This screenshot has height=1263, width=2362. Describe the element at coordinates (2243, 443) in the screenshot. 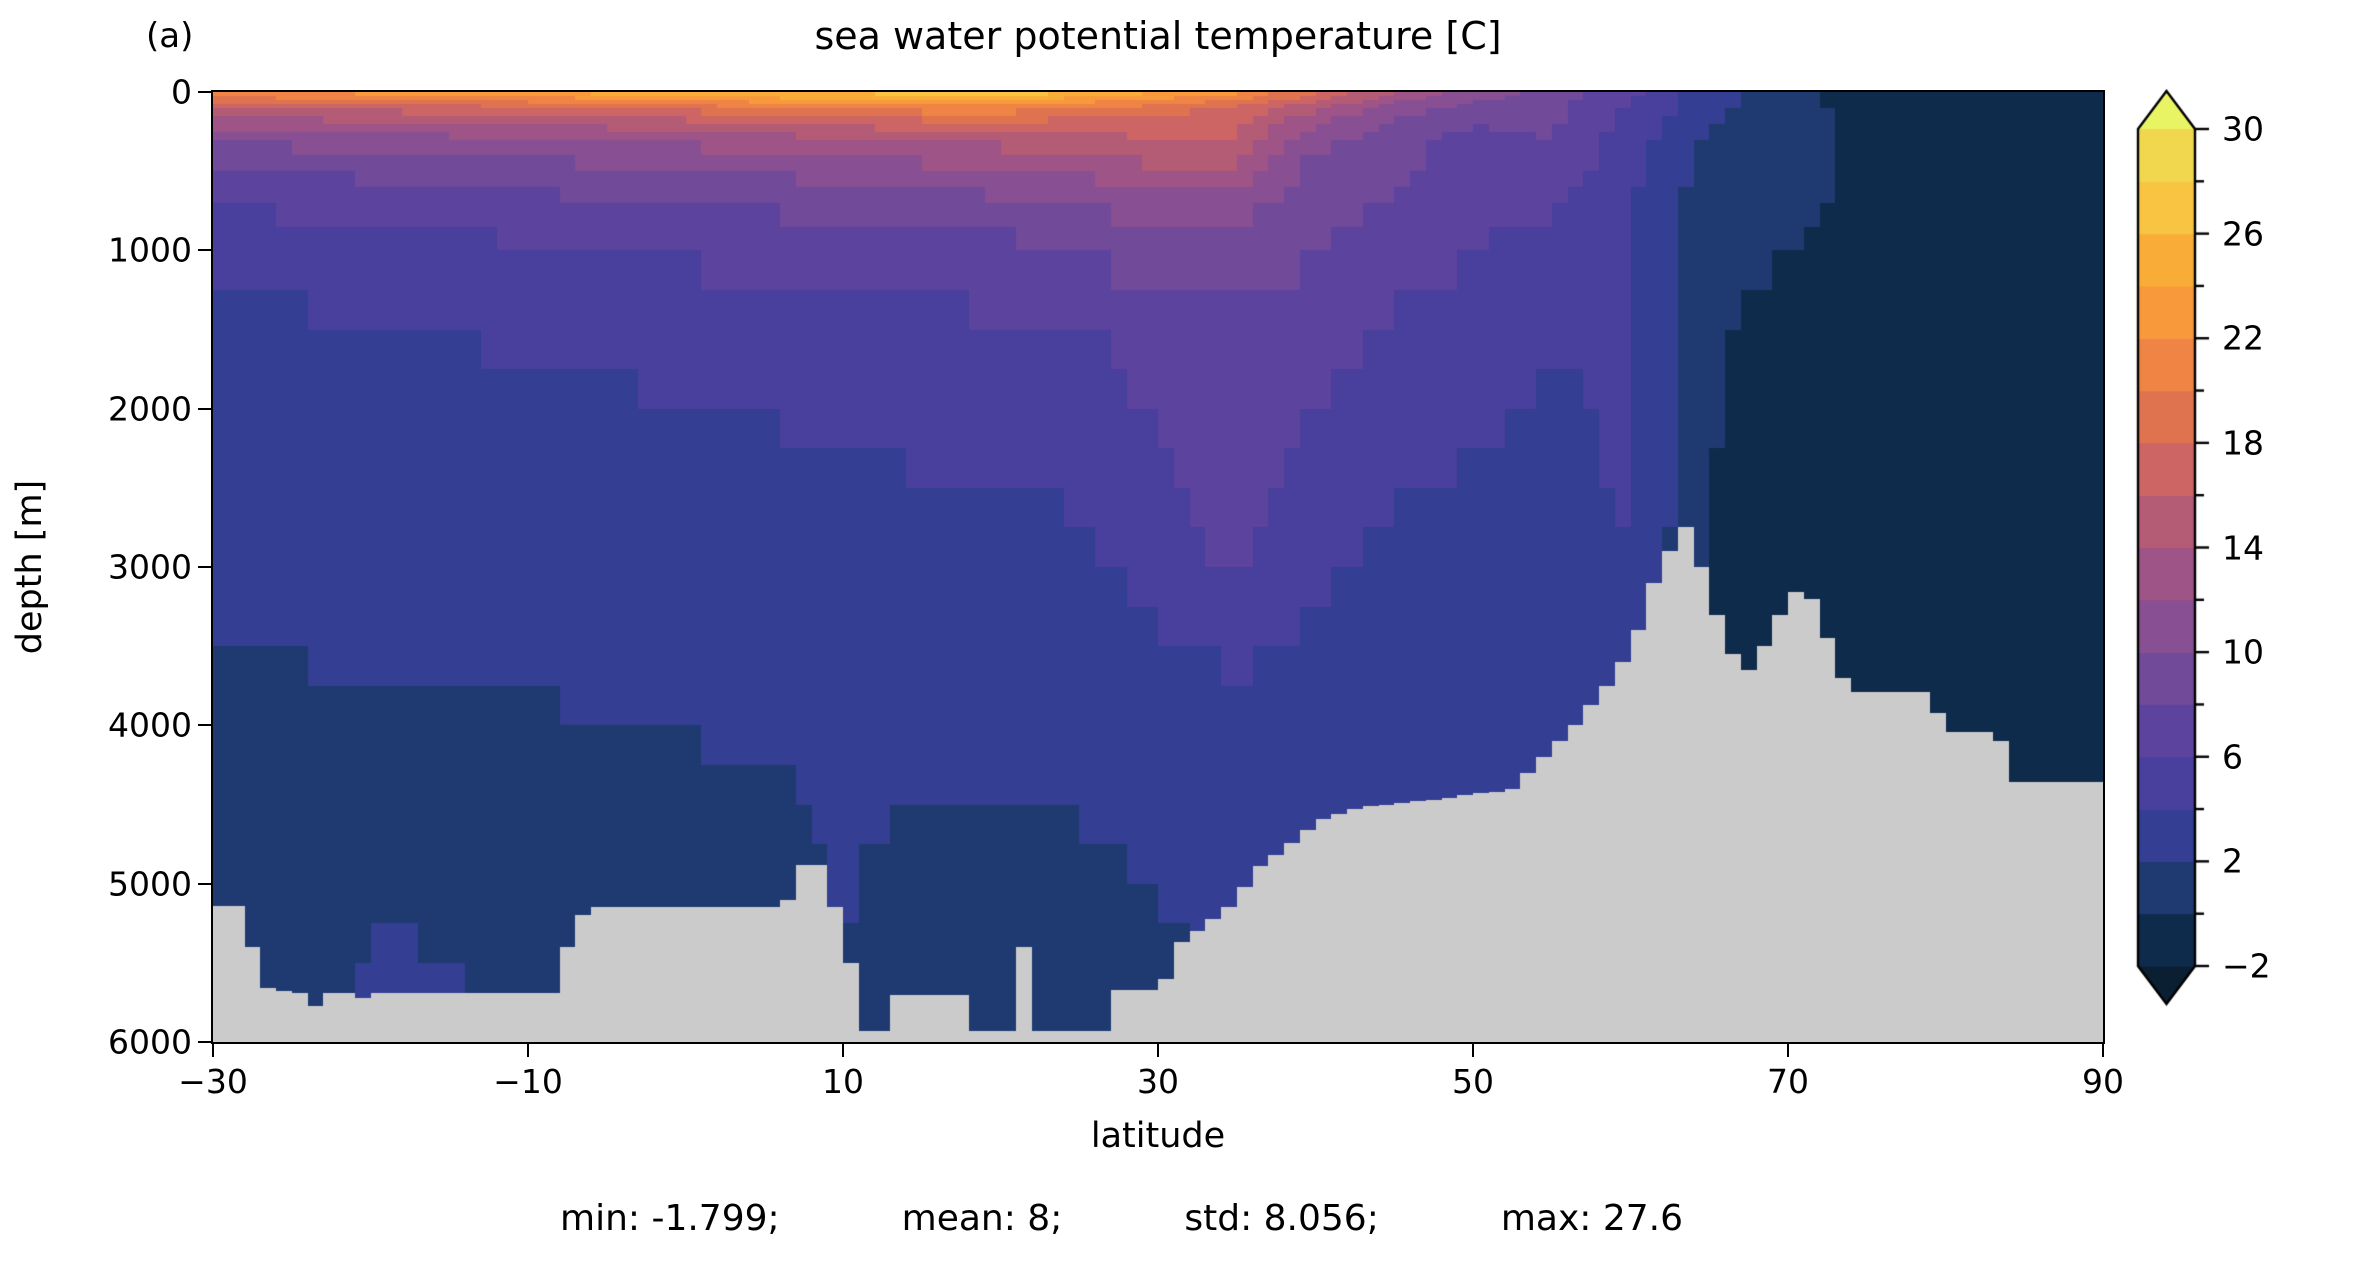

I see `colorbar-tick-label: 18` at that location.